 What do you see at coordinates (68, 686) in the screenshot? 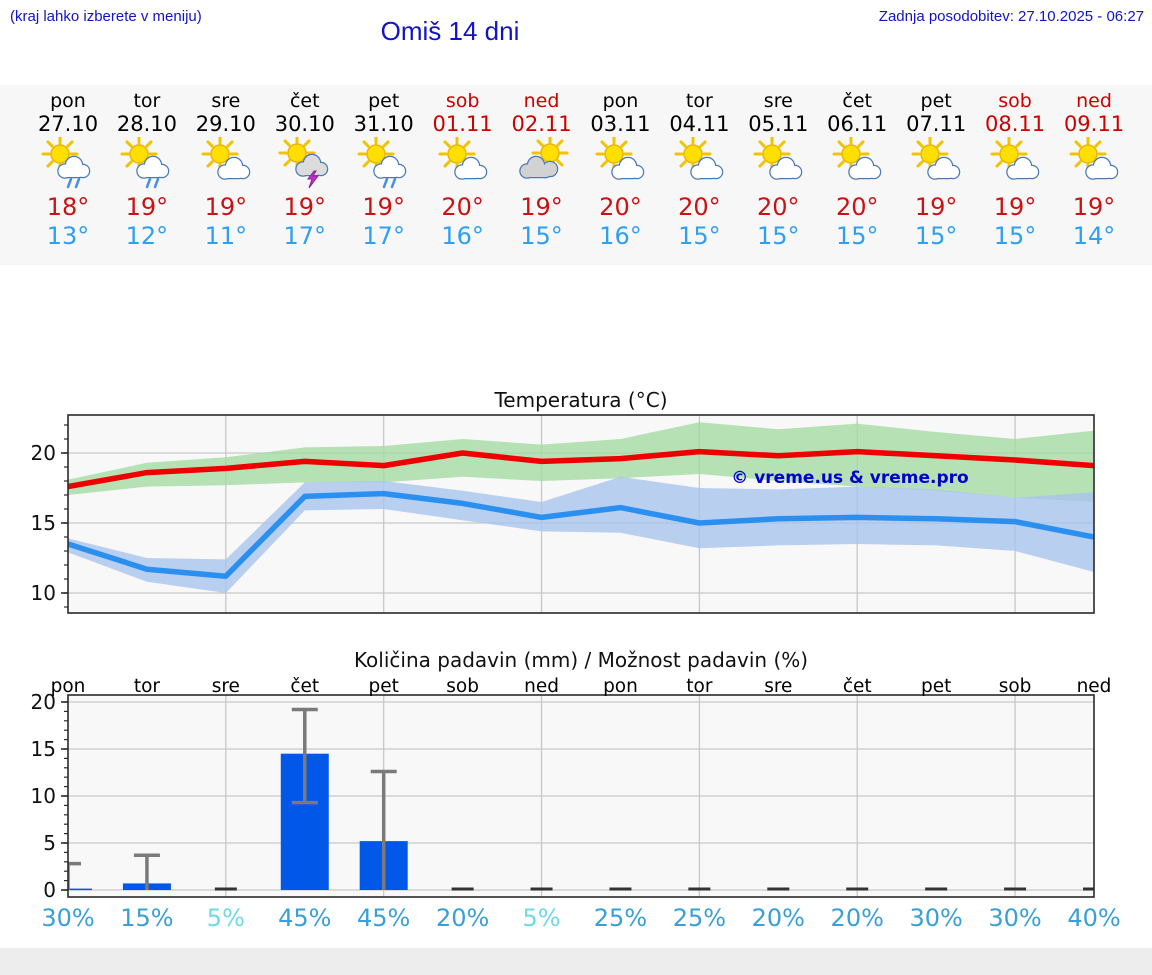
I see `precip-day-label: pon` at bounding box center [68, 686].